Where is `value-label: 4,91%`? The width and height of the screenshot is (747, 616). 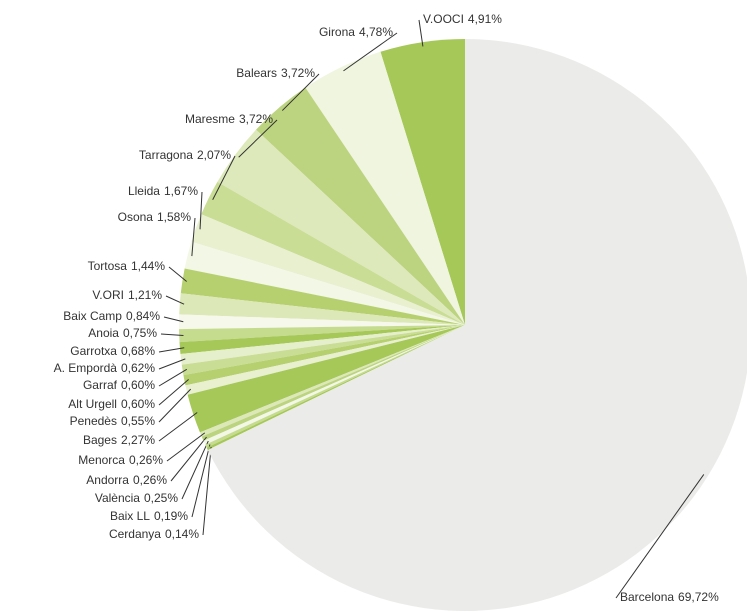 value-label: 4,91% is located at coordinates (485, 19).